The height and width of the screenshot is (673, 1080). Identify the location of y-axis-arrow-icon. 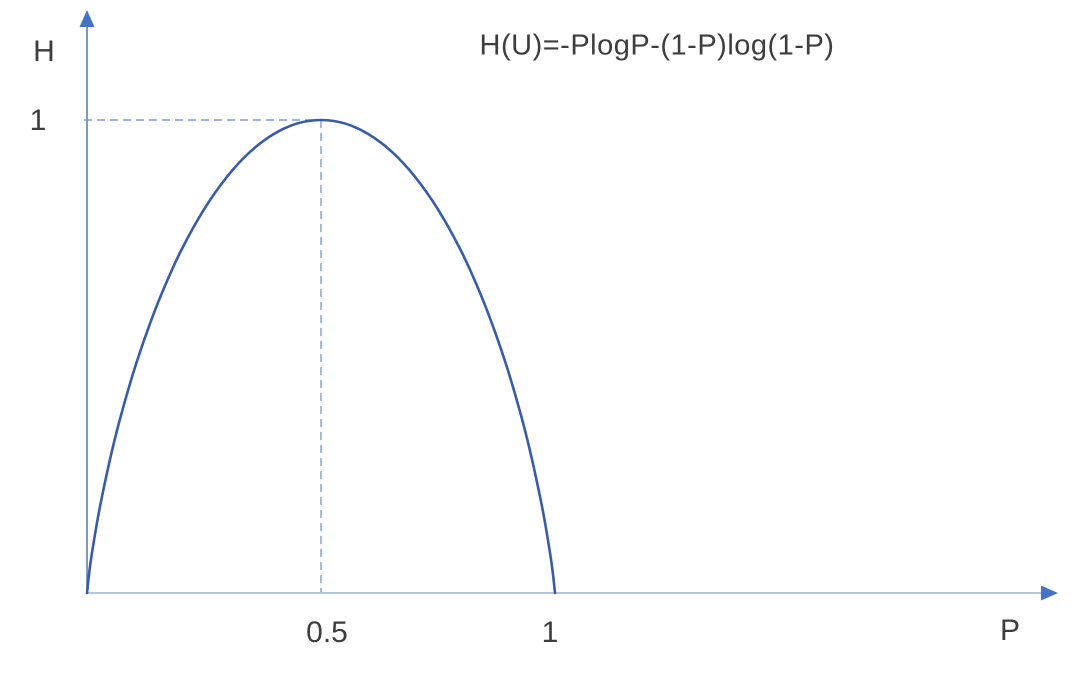
(87, 18).